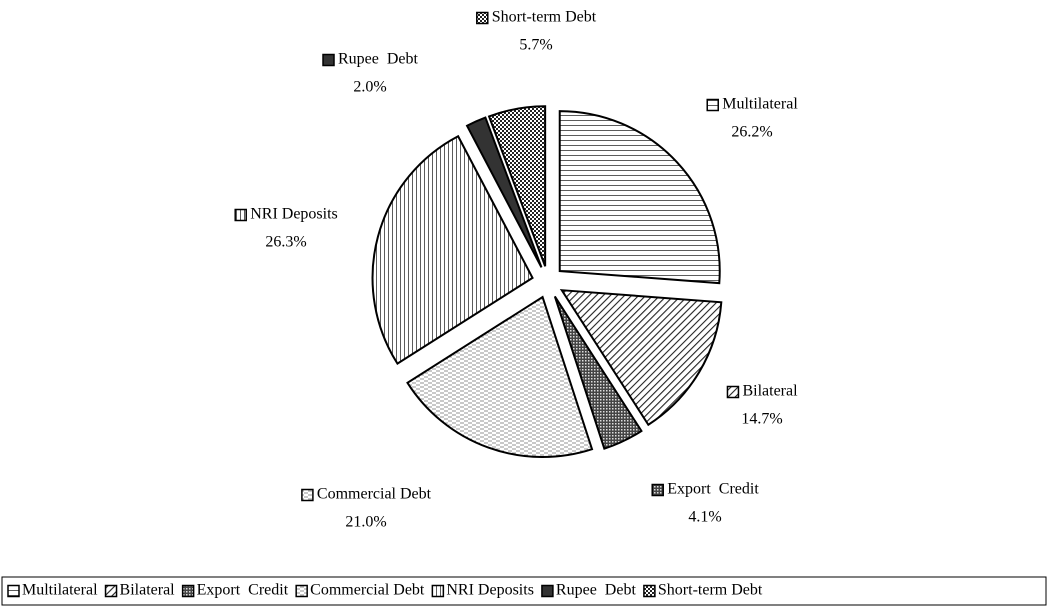 Image resolution: width=1048 pixels, height=607 pixels. I want to click on value-label: 21.0%, so click(365, 522).